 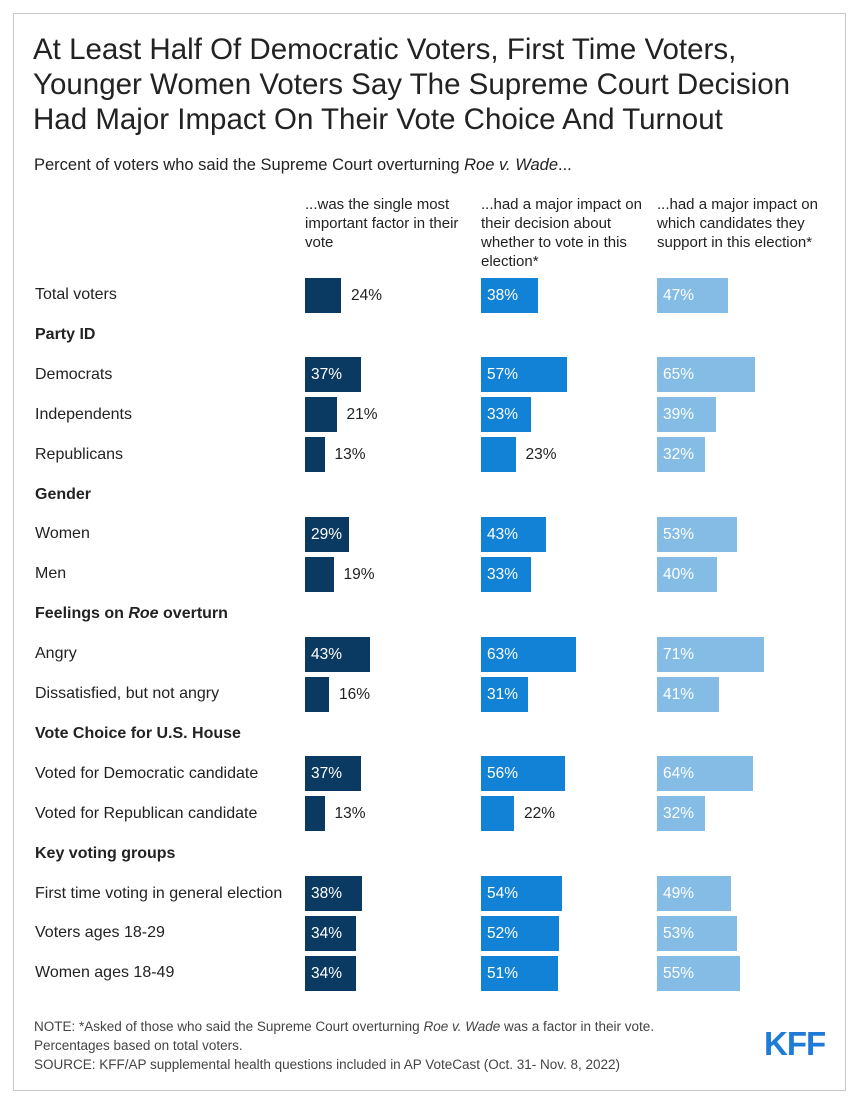 What do you see at coordinates (146, 813) in the screenshot?
I see `row-label: Voted for Republican candidate` at bounding box center [146, 813].